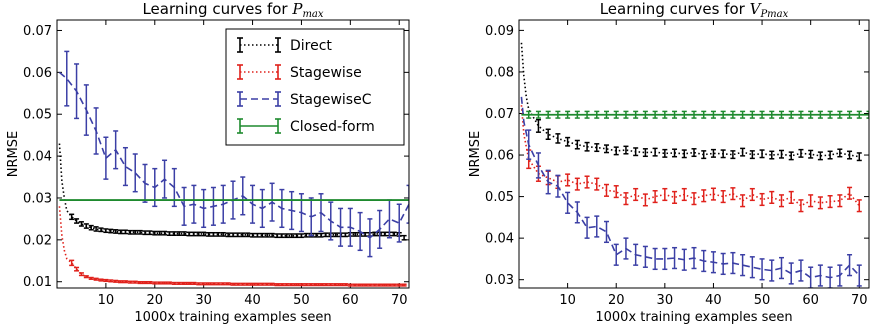 The image size is (873, 330). Describe the element at coordinates (499, 280) in the screenshot. I see `y-tick-label: 0.03` at that location.